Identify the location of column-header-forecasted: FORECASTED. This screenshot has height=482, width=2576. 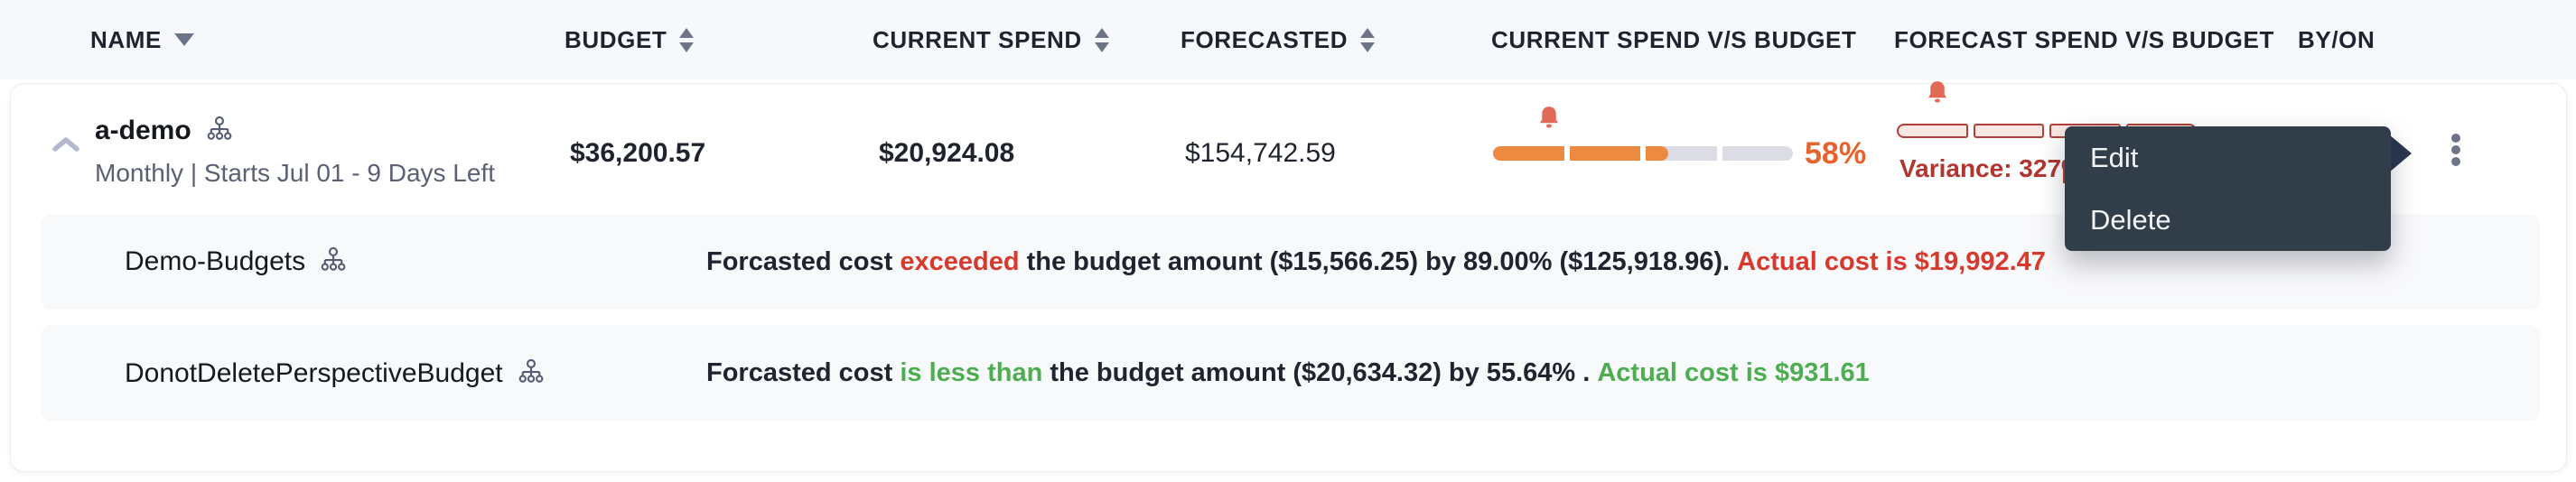
(1278, 39).